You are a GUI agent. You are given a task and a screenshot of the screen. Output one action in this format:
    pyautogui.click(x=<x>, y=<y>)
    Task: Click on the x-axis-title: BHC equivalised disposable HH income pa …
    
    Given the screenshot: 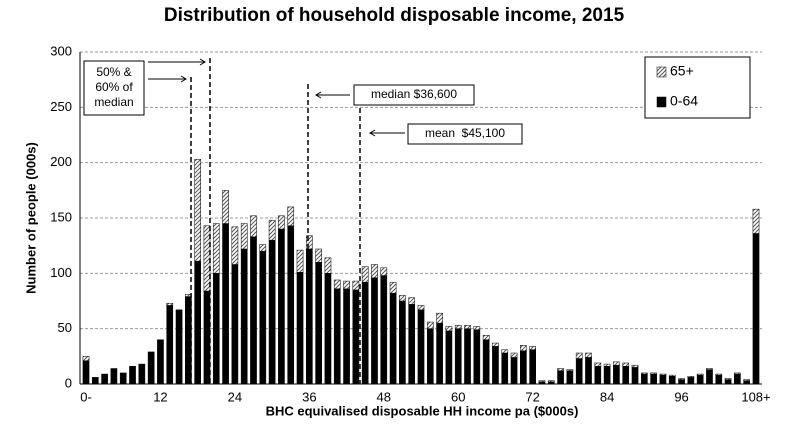 What is the action you would take?
    pyautogui.click(x=422, y=410)
    